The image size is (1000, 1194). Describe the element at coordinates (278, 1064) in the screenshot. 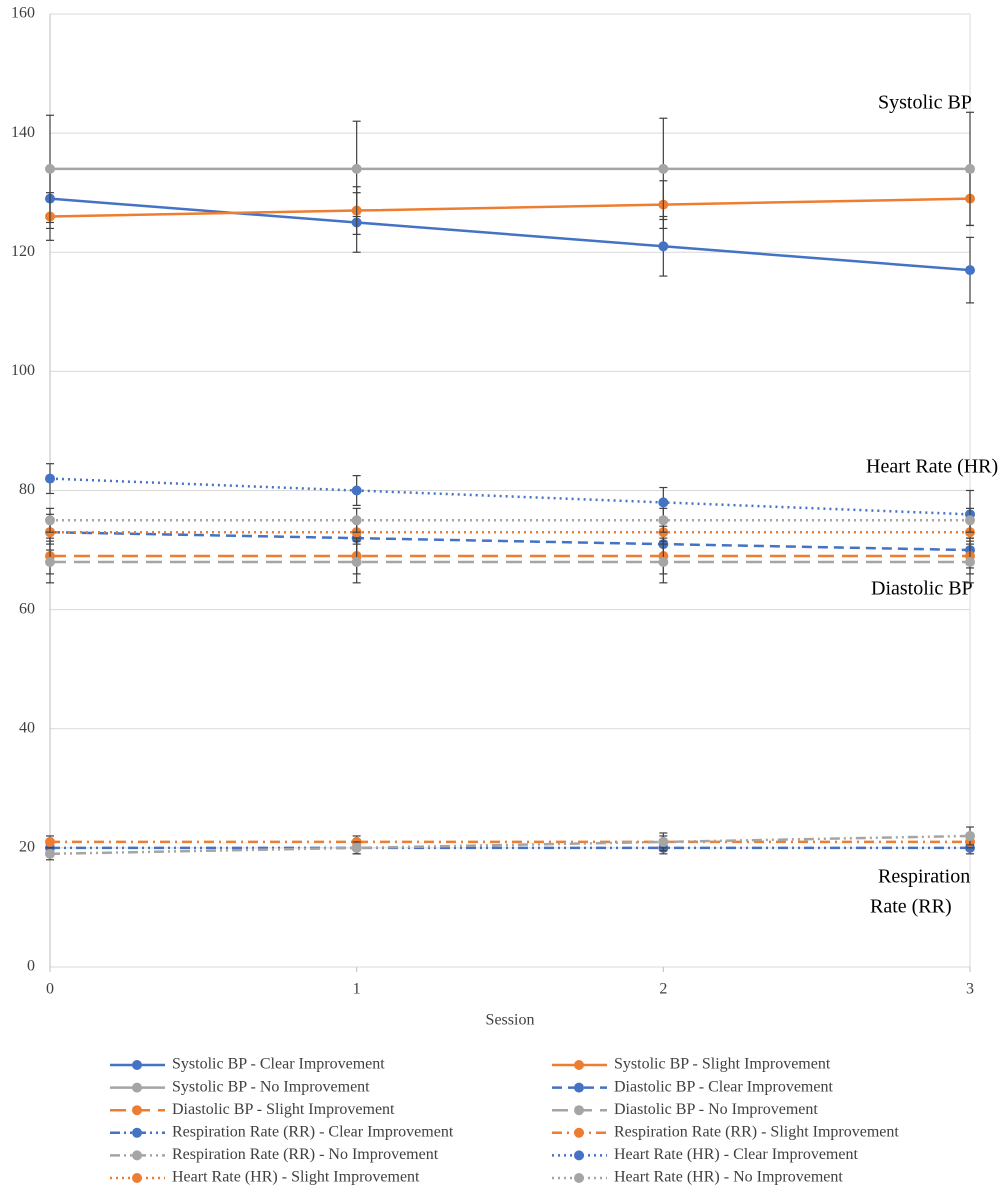

I see `legend-label: Systolic BP - Clear Improvement` at that location.